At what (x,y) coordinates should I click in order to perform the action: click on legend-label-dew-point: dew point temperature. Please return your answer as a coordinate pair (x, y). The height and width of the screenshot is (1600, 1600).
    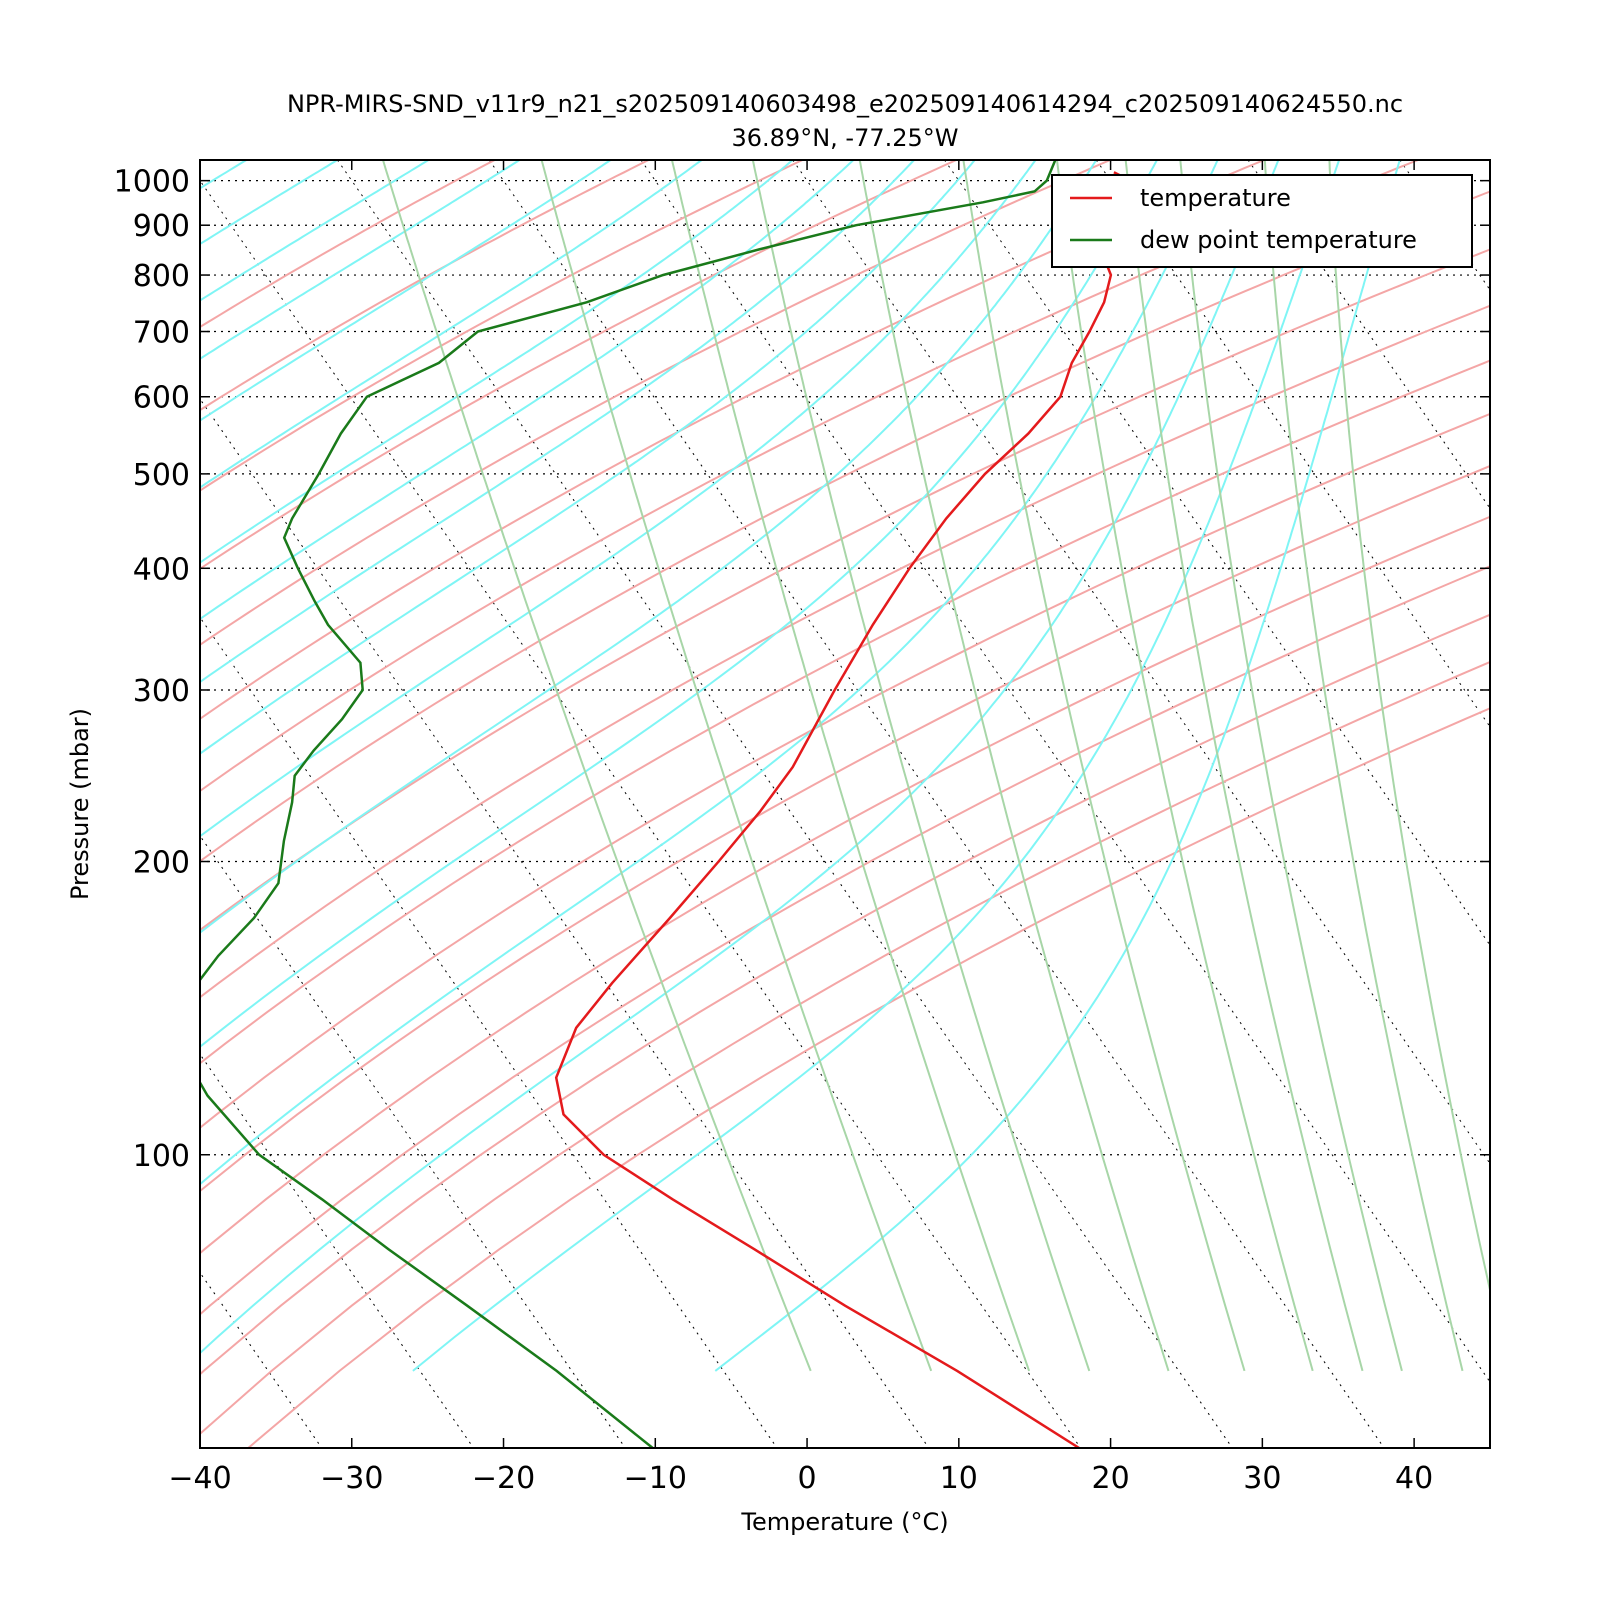
    Looking at the image, I should click on (1278, 240).